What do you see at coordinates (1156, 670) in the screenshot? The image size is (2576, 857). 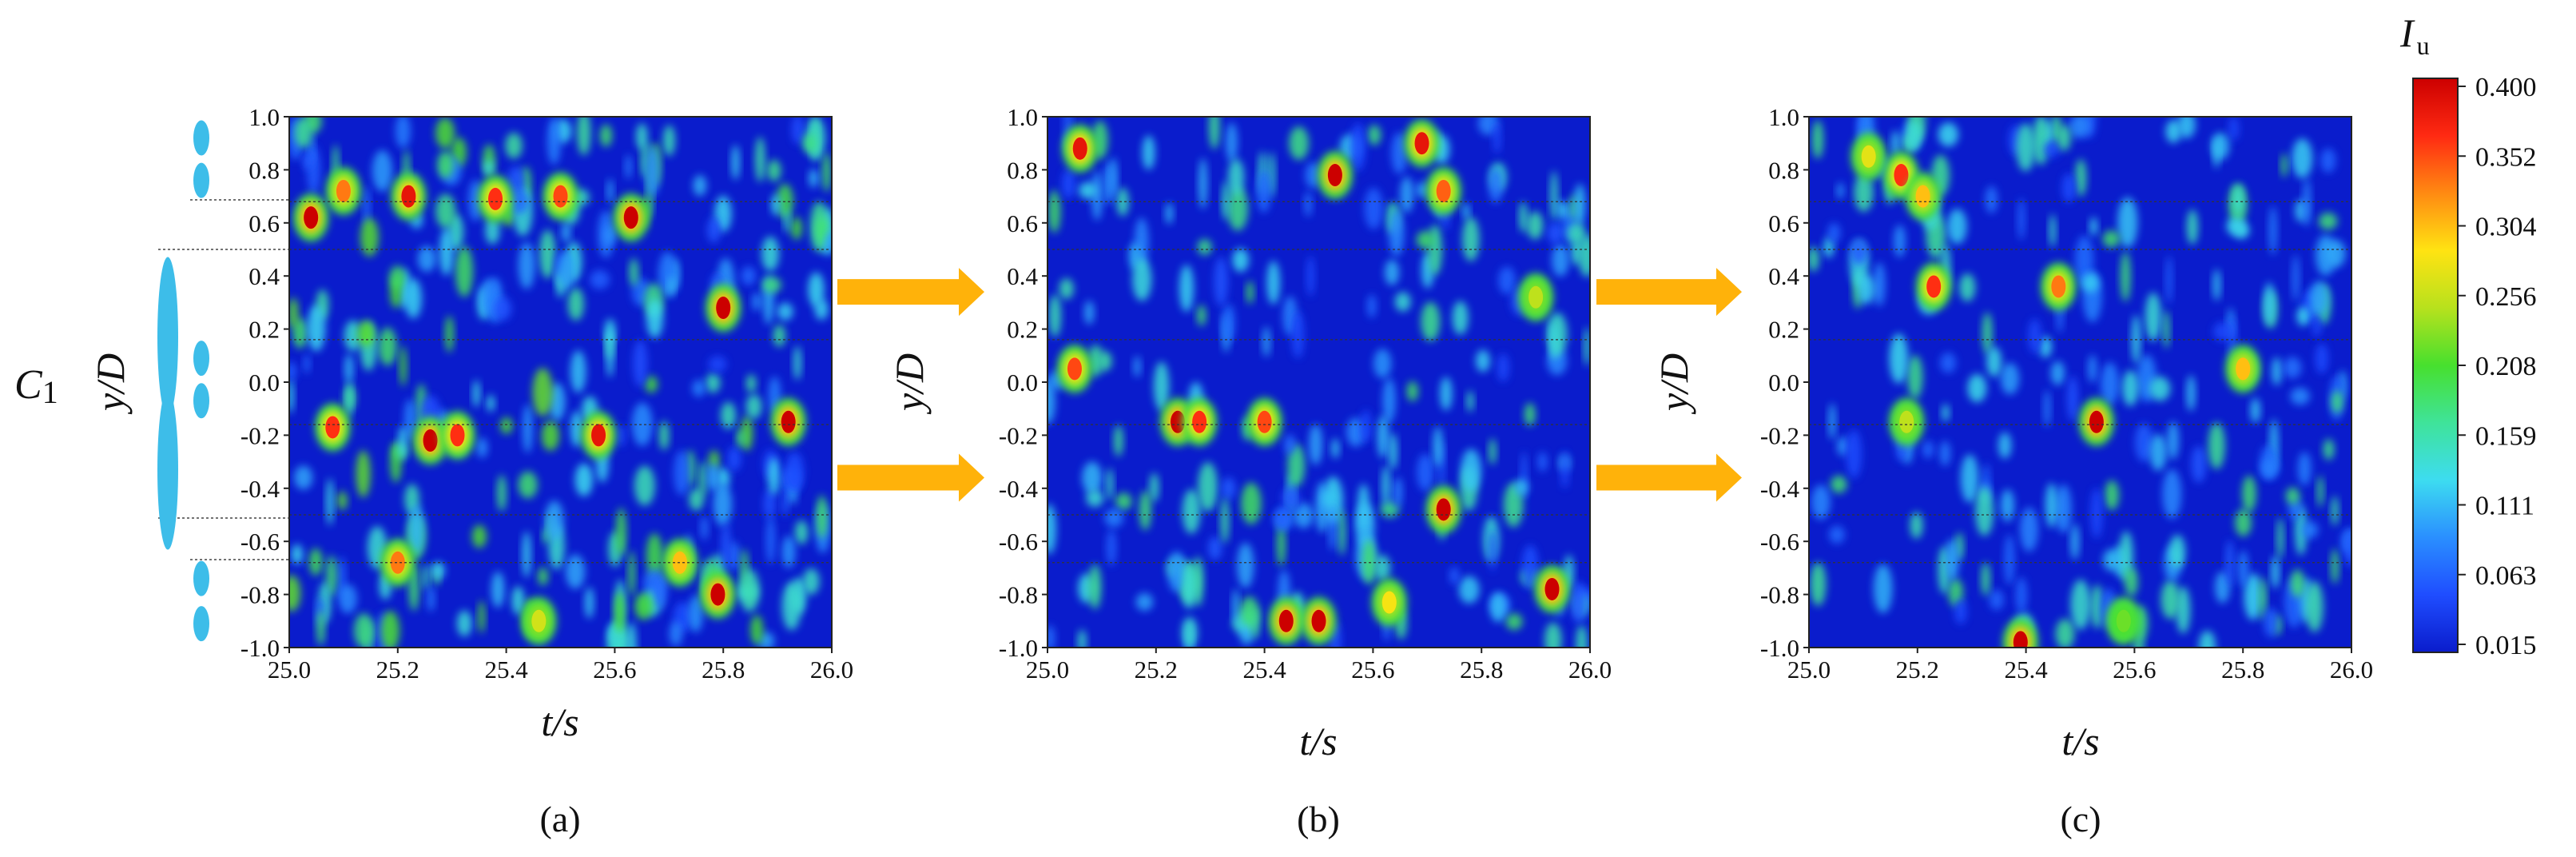 I see `x-tick-label: 25.2` at bounding box center [1156, 670].